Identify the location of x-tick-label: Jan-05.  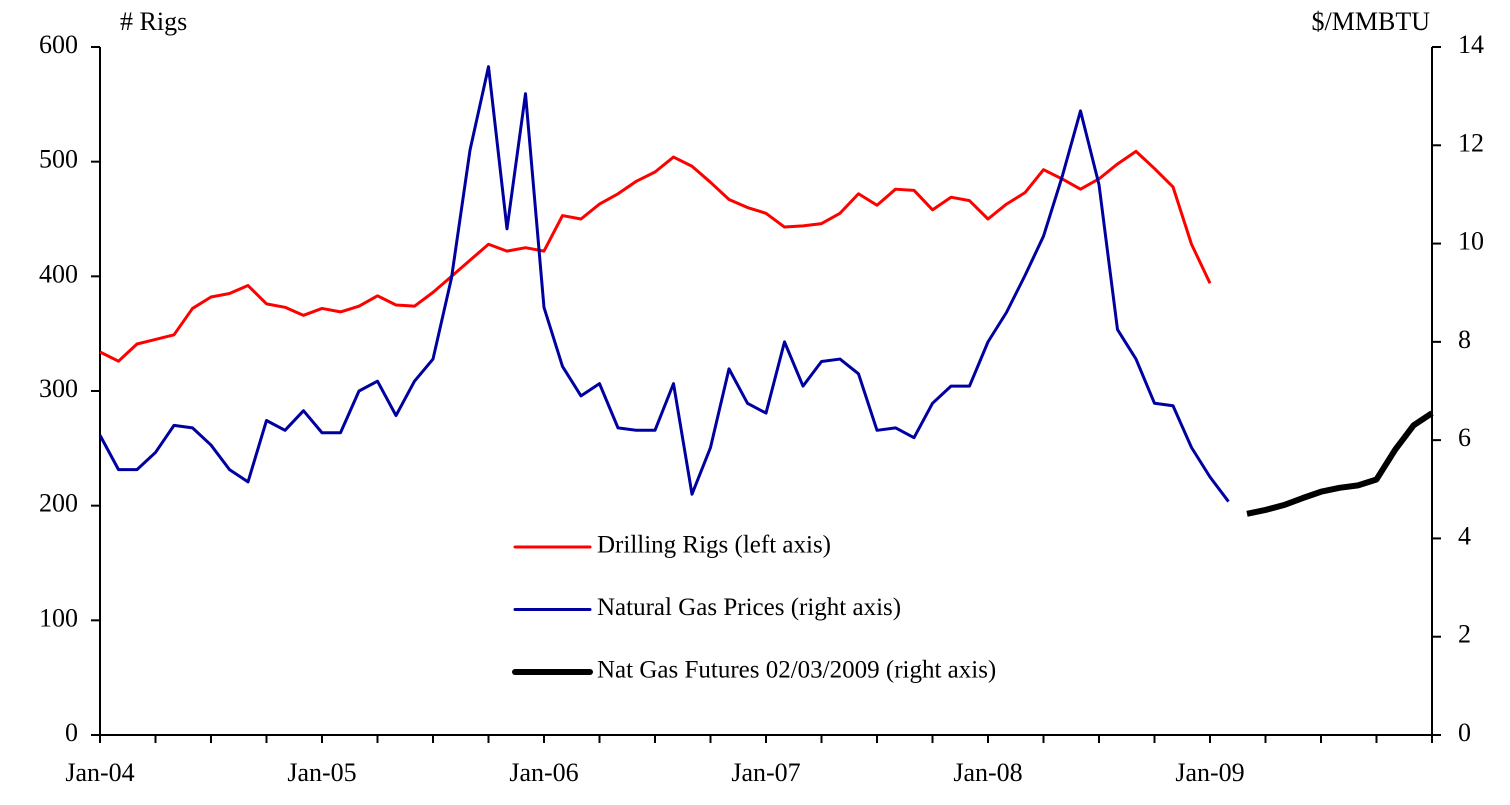
(321, 772).